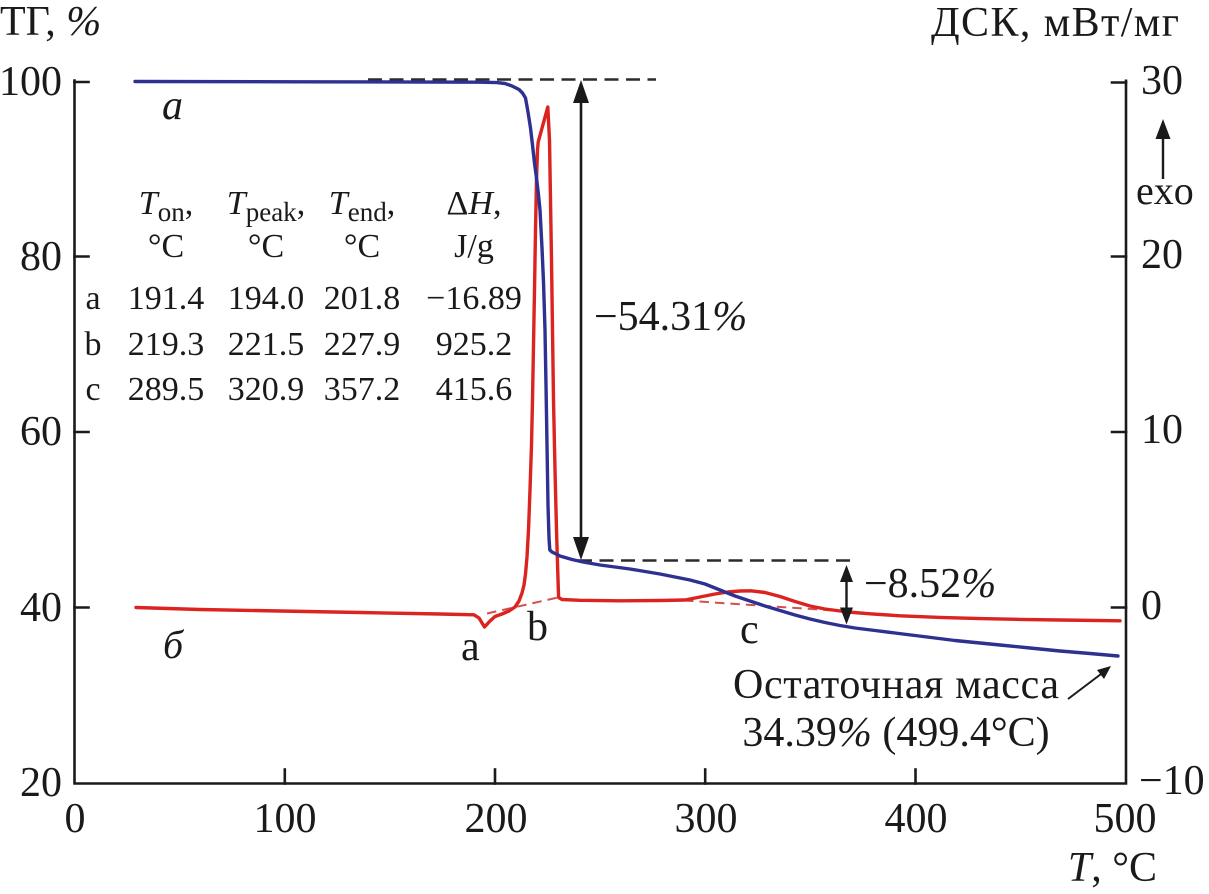 This screenshot has height=894, width=1209. Describe the element at coordinates (266, 389) in the screenshot. I see `svg-text: 320.9` at that location.